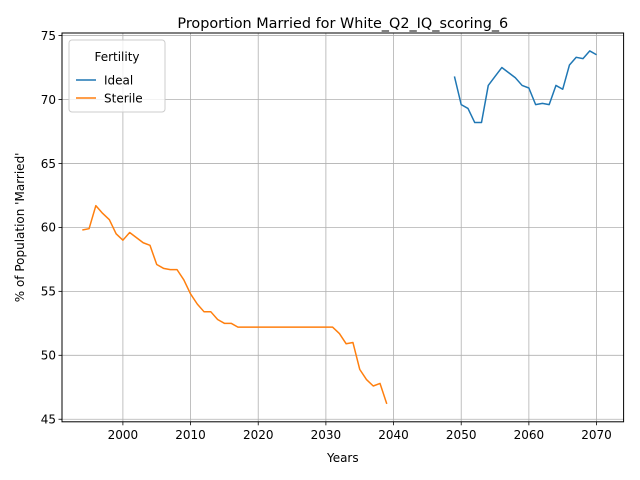 This screenshot has height=480, width=640. I want to click on legend: Fertility Ideal Sterile, so click(117, 76).